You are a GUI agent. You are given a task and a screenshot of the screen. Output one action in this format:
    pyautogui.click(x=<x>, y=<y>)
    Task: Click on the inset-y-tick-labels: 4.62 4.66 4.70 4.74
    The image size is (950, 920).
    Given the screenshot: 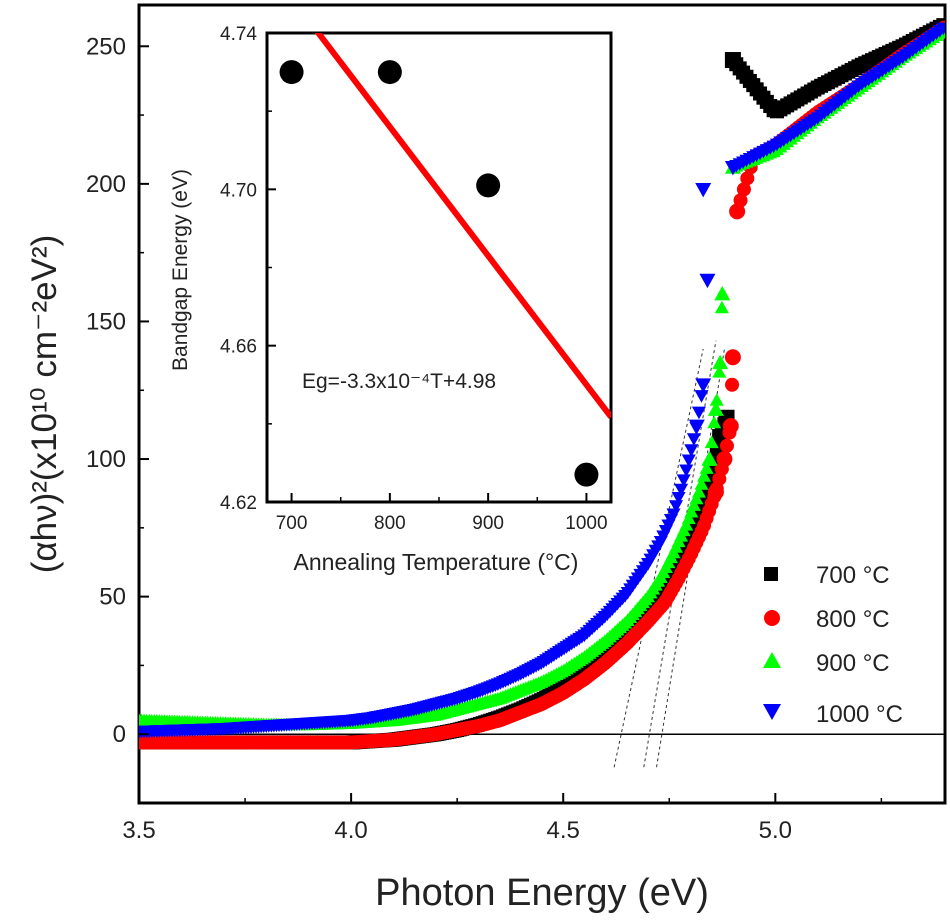 What is the action you would take?
    pyautogui.click(x=238, y=269)
    